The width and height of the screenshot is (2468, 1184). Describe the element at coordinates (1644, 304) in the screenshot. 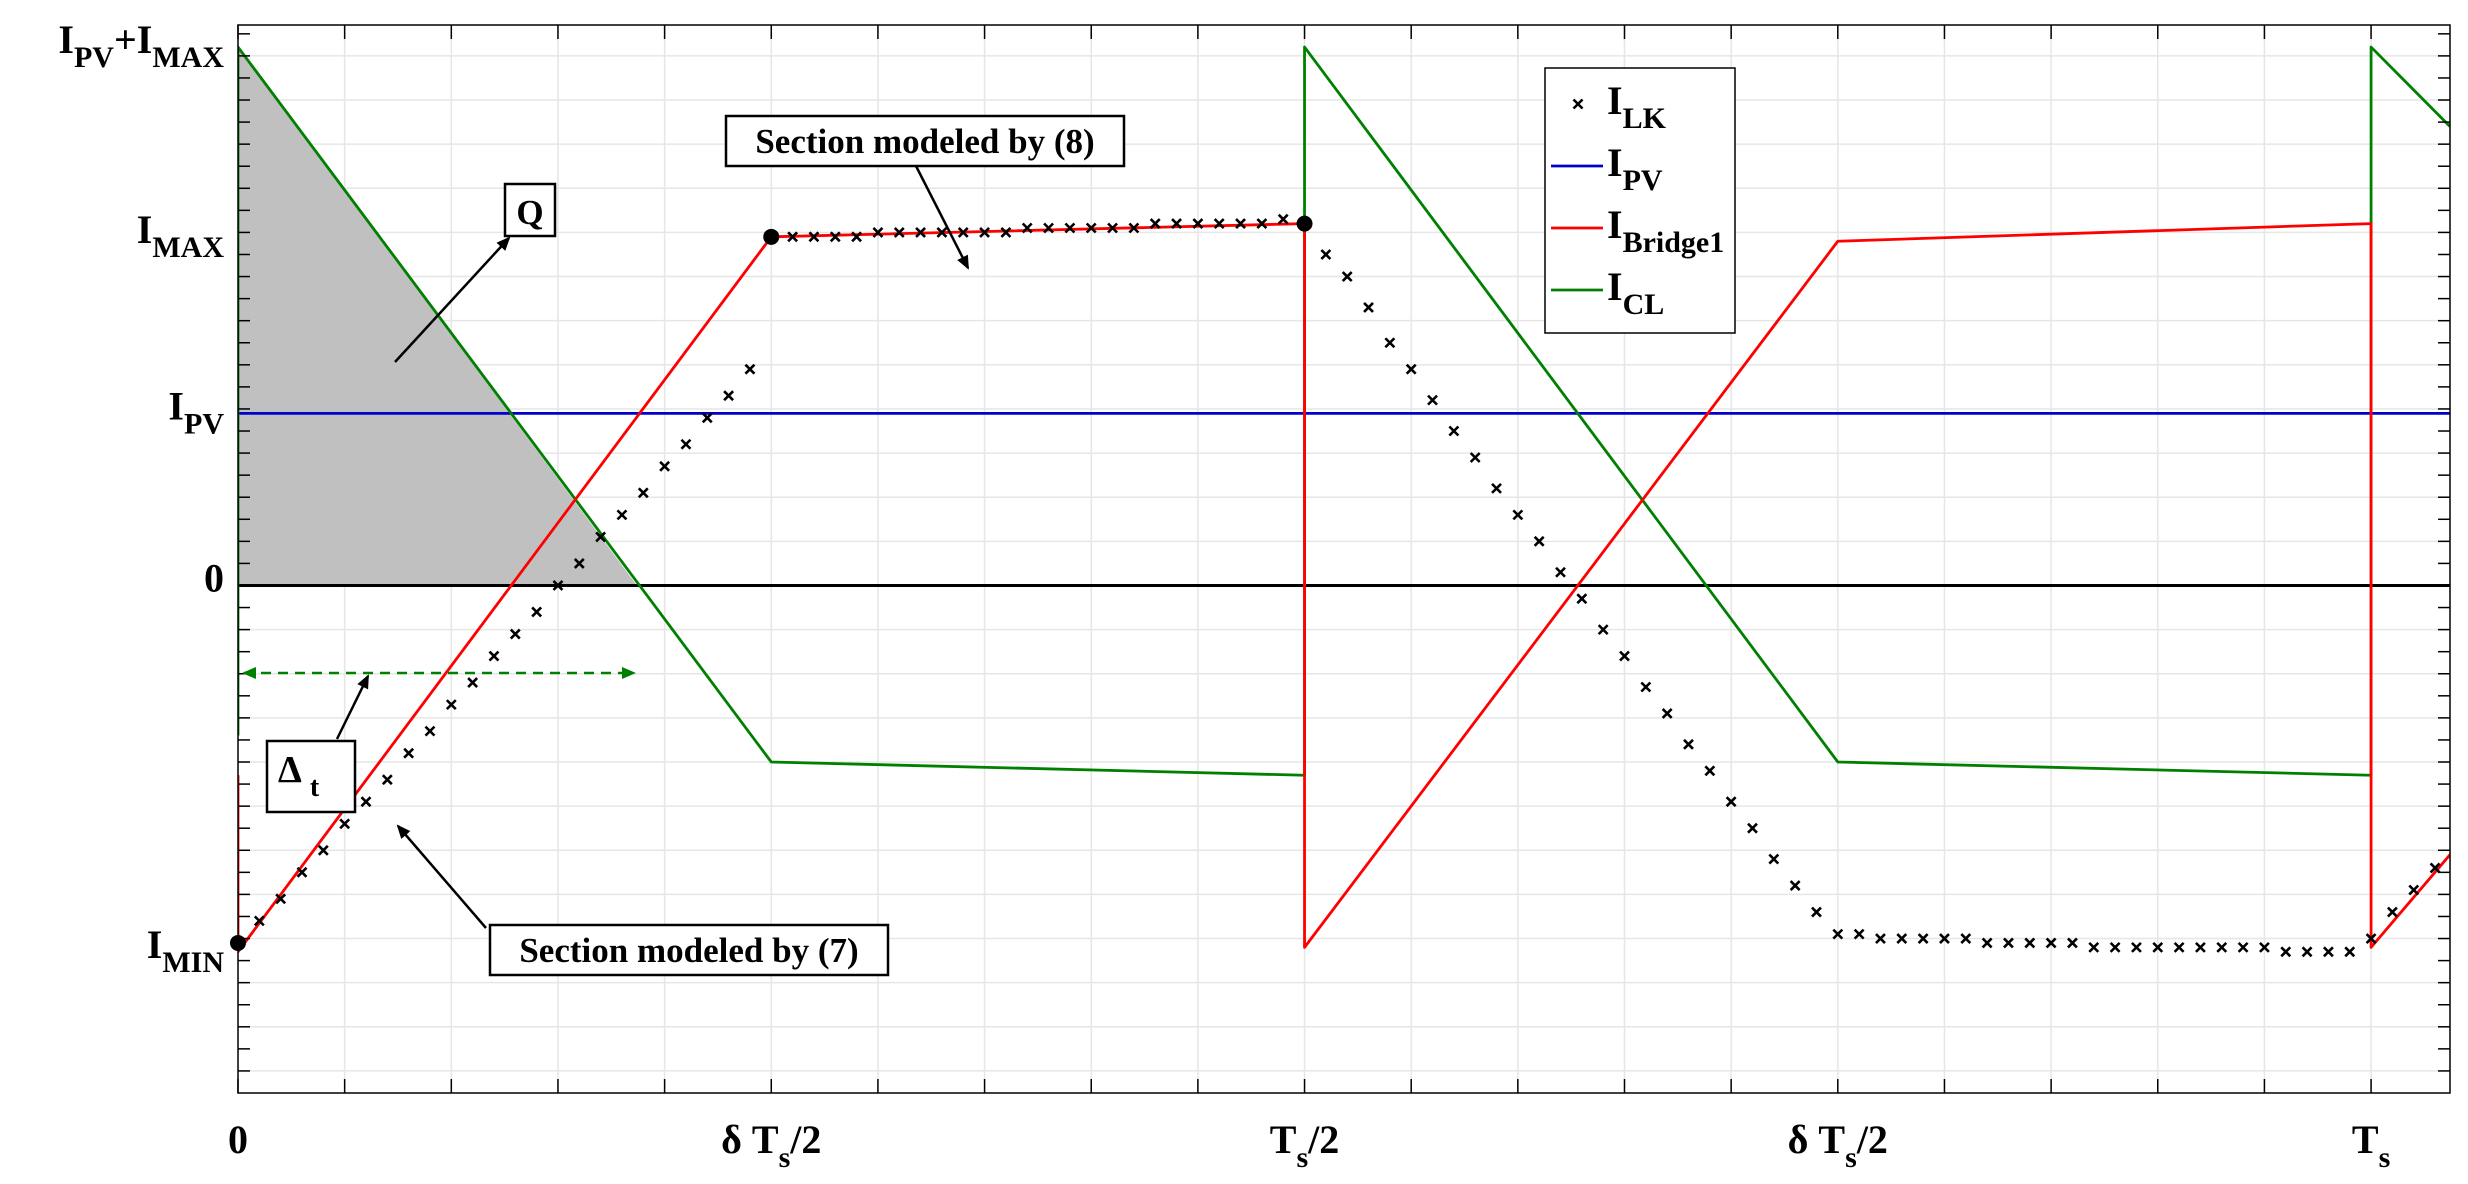

I see `legend-label-sub: CL` at that location.